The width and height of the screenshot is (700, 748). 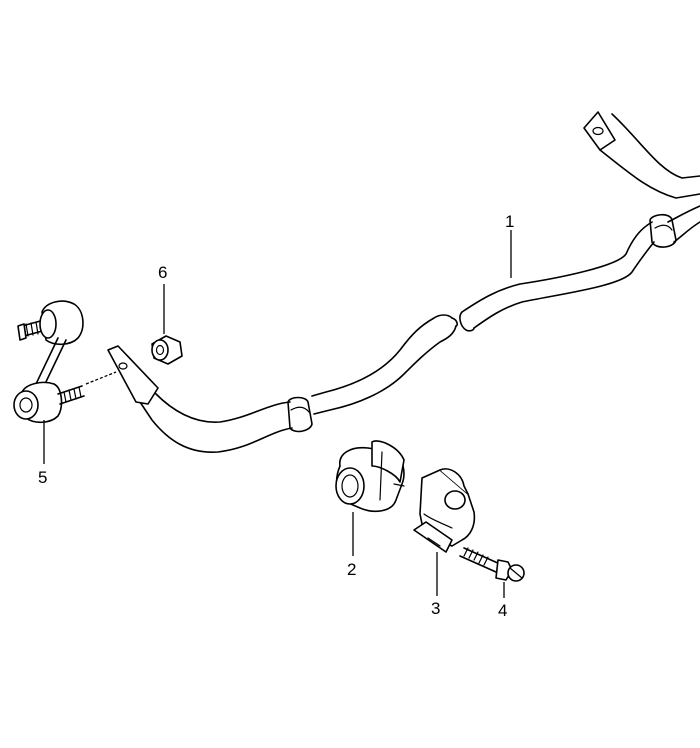 I want to click on self-locking-nut, so click(x=167, y=350).